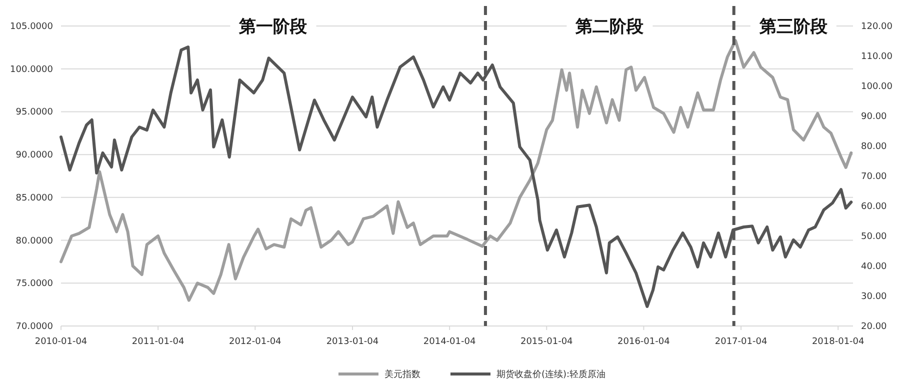 This screenshot has height=386, width=900. What do you see at coordinates (255, 342) in the screenshot?
I see `x-tick-label: 2012-01-04` at bounding box center [255, 342].